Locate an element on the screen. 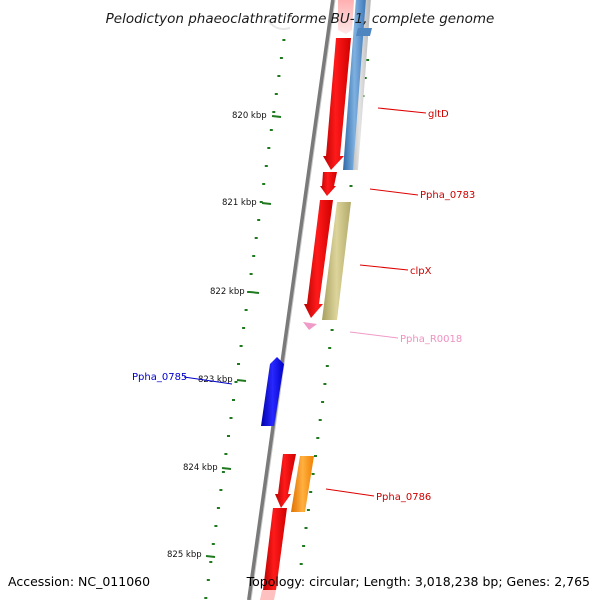 Image resolution: width=600 pixels, height=600 pixels. backbone-line is located at coordinates (291, 300).